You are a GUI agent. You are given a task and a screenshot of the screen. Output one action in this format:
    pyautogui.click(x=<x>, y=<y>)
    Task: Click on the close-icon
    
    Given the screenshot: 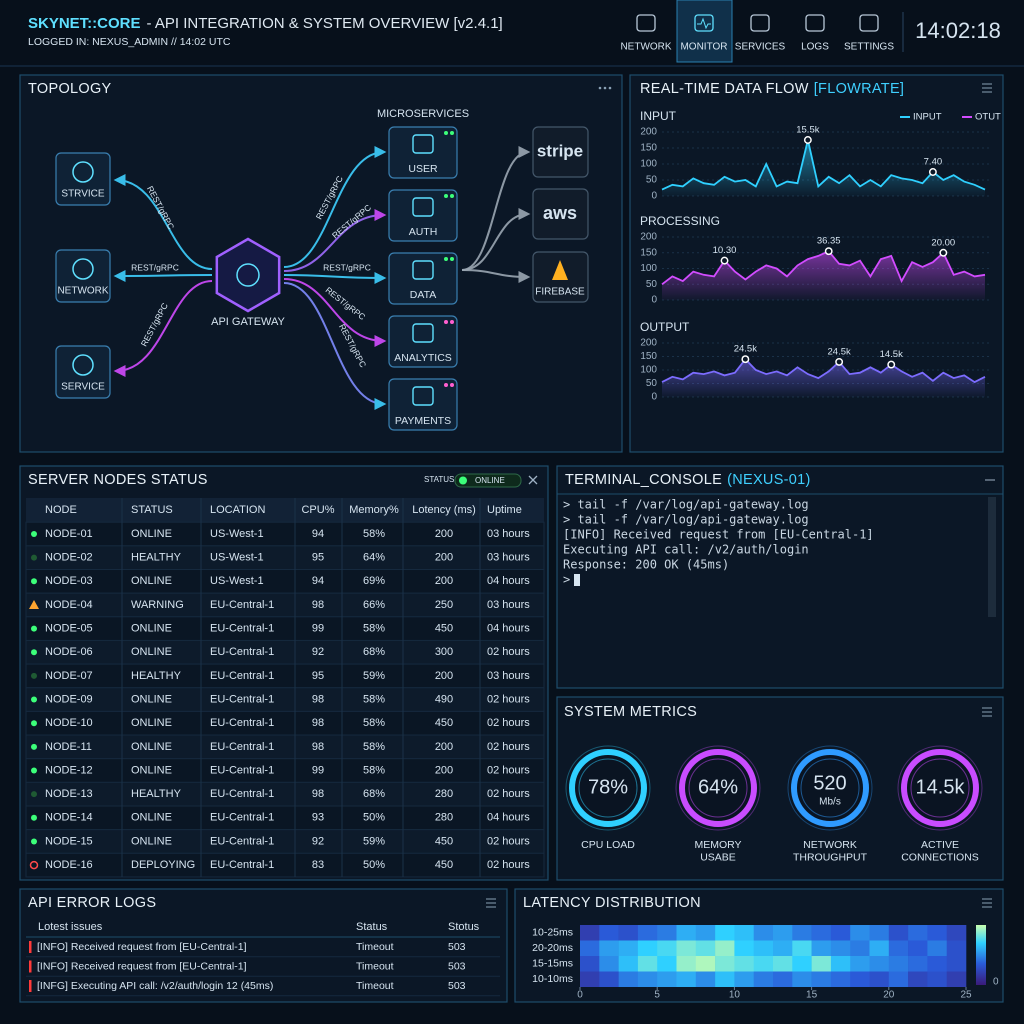 What is the action you would take?
    pyautogui.click(x=533, y=480)
    